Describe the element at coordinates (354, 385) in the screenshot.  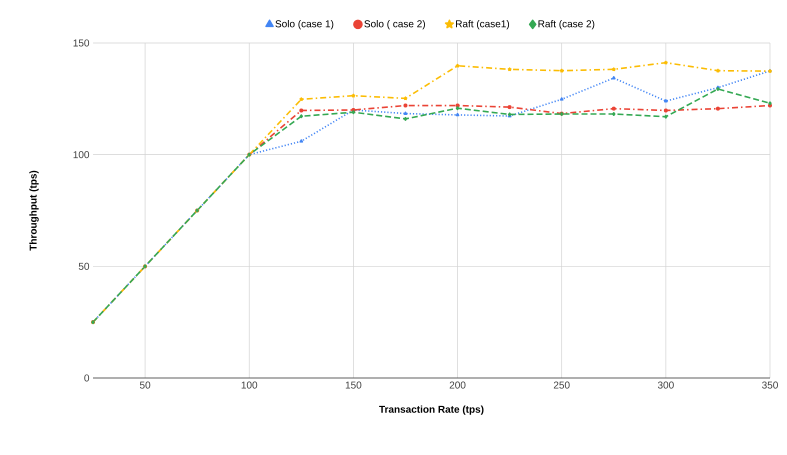
I see `x-tick-label: 150` at that location.